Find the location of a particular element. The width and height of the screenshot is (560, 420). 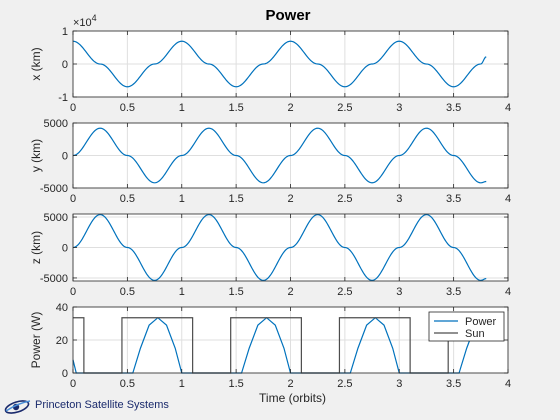

legend-label-power: Power is located at coordinates (481, 322).